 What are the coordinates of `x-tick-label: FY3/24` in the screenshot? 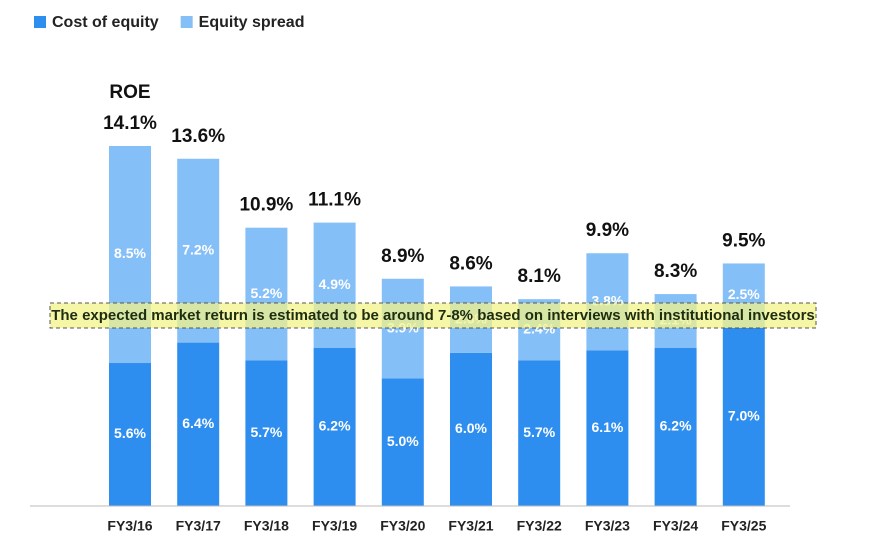 It's located at (675, 526).